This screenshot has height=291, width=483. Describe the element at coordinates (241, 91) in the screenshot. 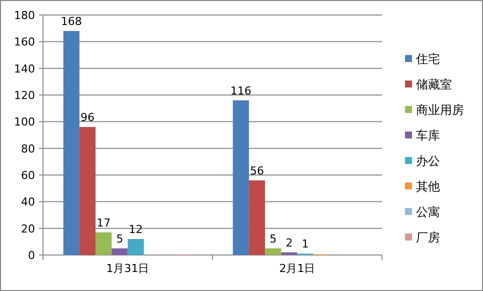

I see `data-label: 116` at that location.